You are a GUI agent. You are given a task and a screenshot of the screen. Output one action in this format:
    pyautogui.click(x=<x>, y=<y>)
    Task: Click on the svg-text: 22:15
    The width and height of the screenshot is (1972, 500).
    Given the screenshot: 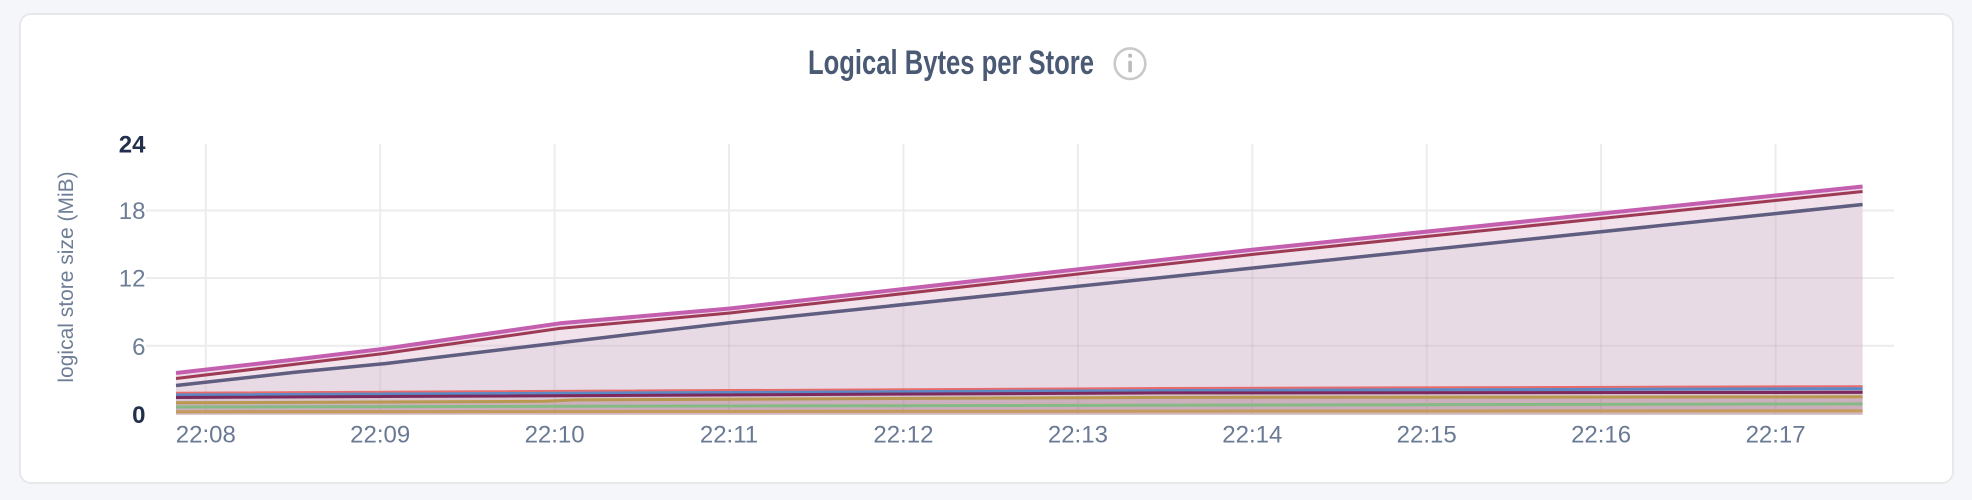 What is the action you would take?
    pyautogui.click(x=1427, y=435)
    